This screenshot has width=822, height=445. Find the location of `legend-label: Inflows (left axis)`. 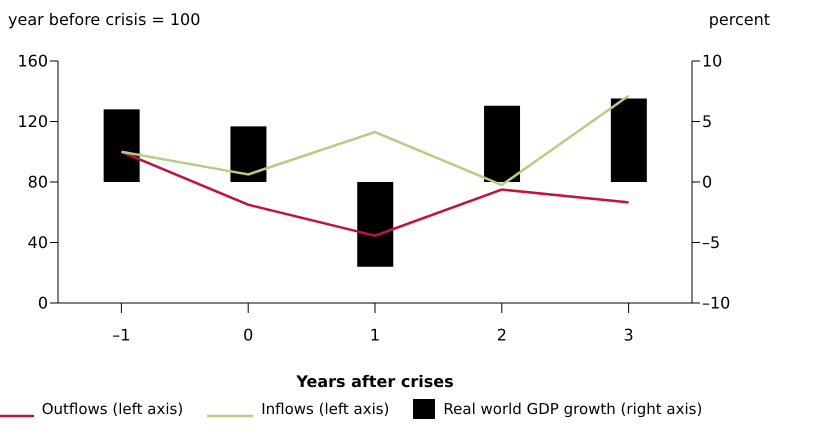

legend-label: Inflows (left axis) is located at coordinates (325, 409).